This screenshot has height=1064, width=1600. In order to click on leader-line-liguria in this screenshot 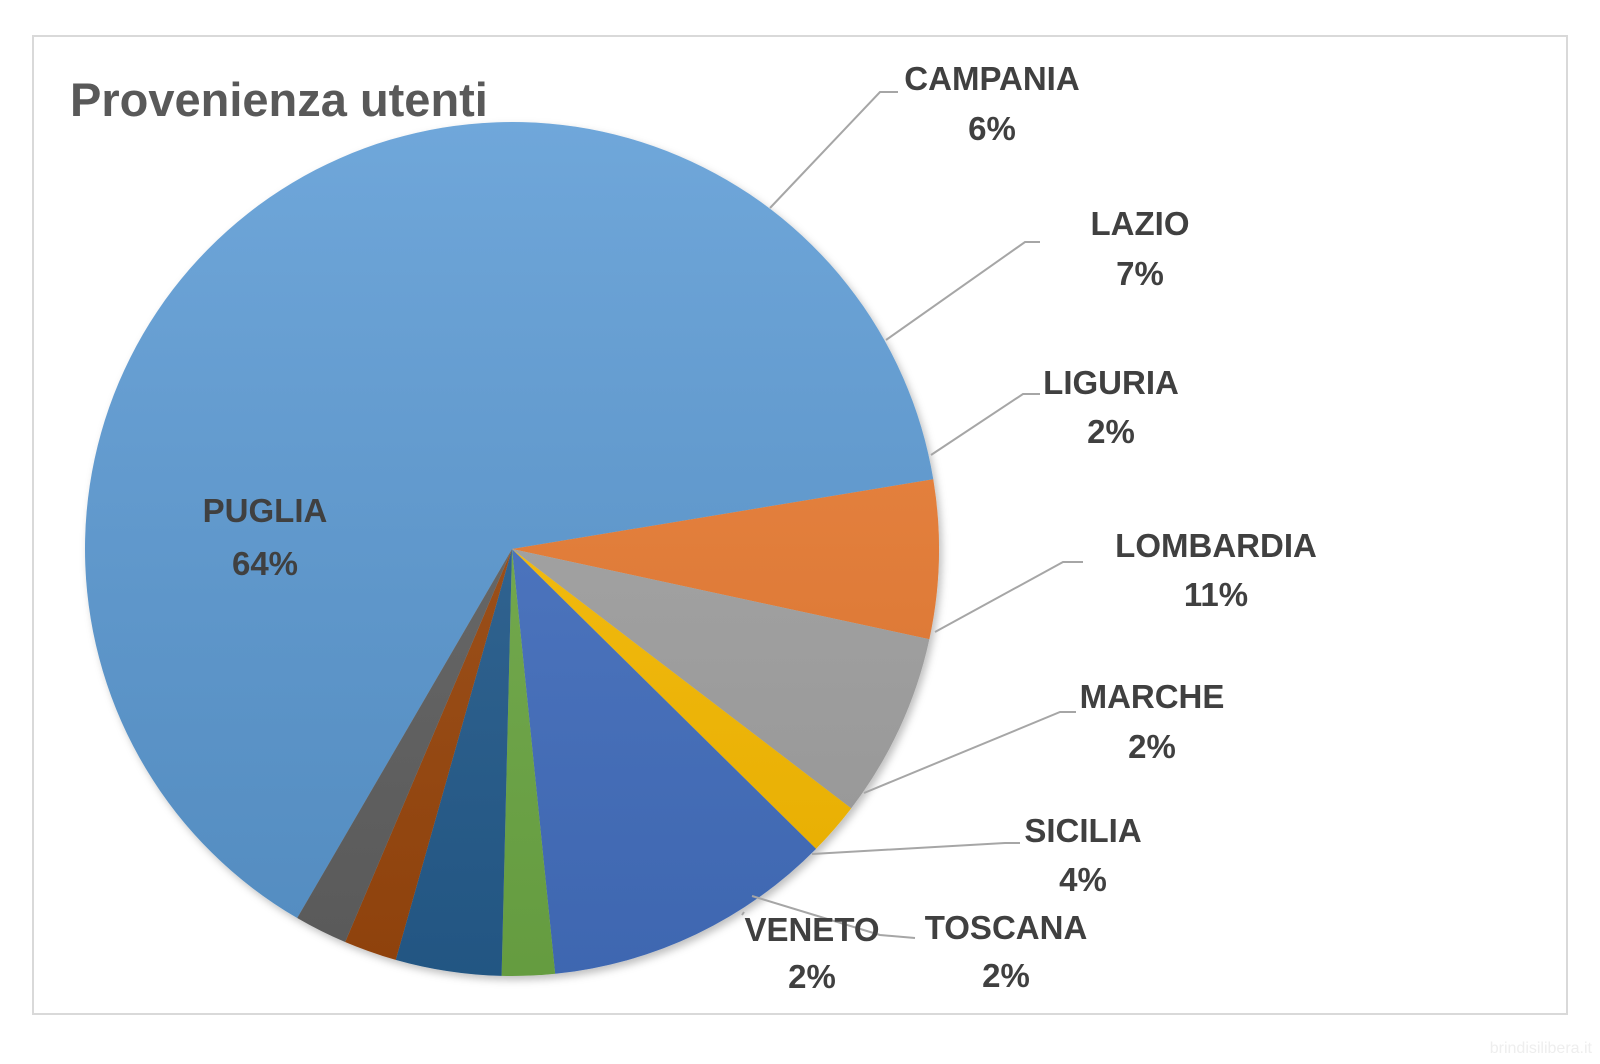, I will do `click(985, 424)`.